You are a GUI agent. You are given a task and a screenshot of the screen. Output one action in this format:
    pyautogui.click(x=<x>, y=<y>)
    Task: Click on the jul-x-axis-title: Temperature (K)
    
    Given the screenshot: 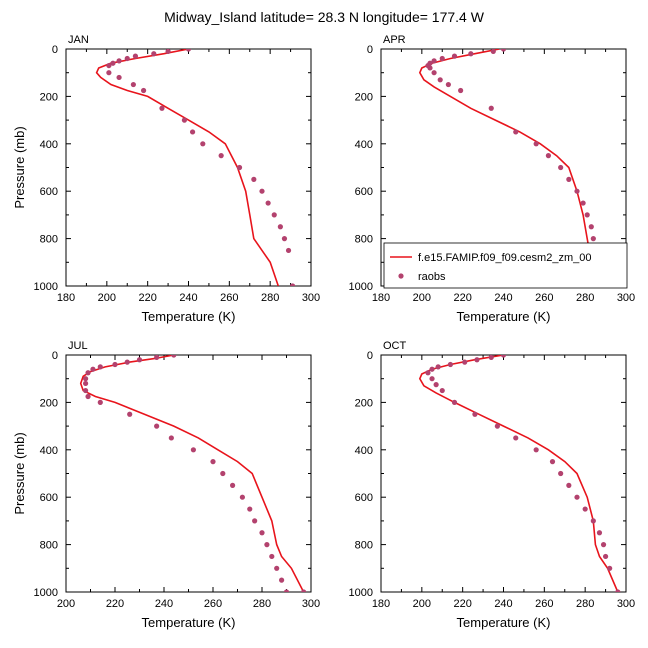 What is the action you would take?
    pyautogui.click(x=189, y=622)
    